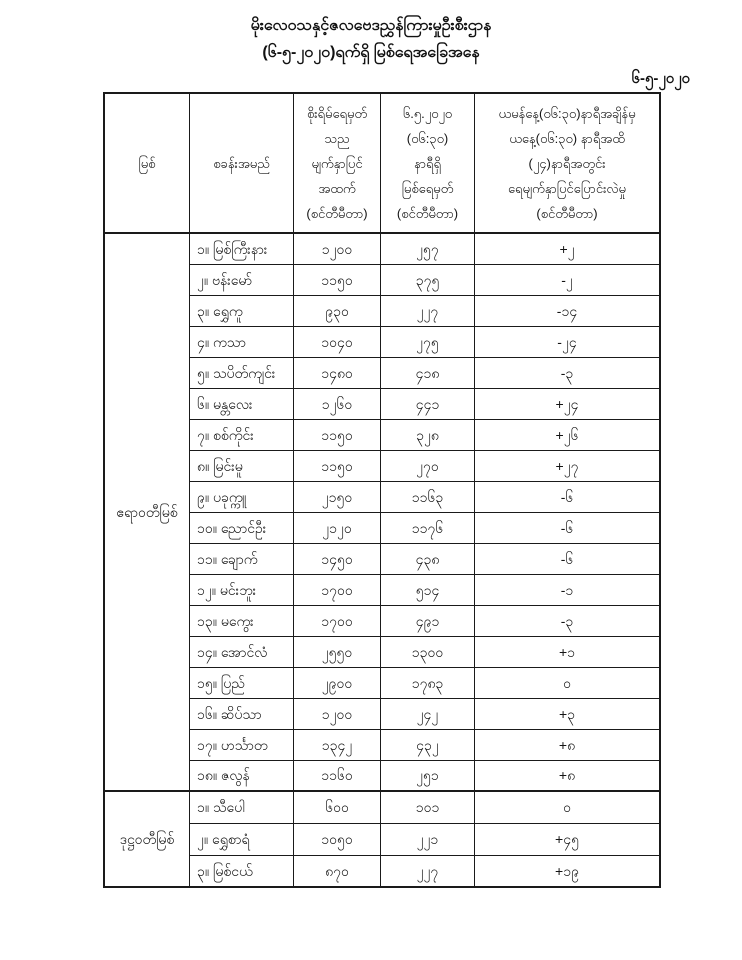  I want to click on level-change-cell: +၂၇, so click(567, 465).